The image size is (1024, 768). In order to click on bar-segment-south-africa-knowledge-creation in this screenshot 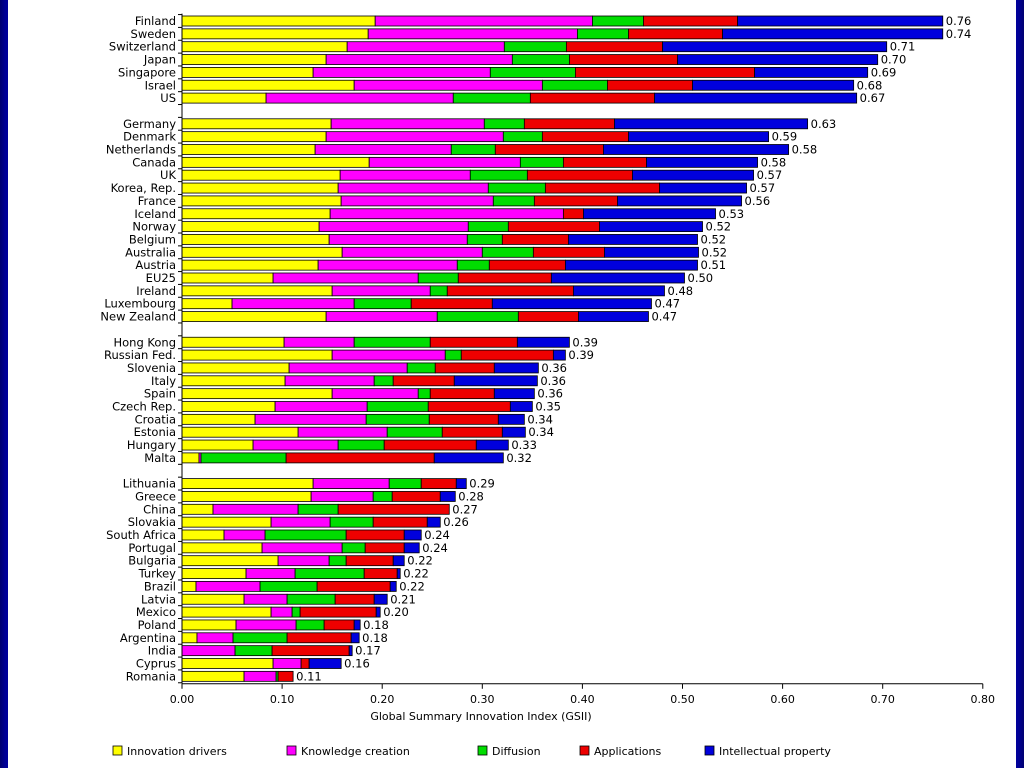, I will do `click(244, 535)`.